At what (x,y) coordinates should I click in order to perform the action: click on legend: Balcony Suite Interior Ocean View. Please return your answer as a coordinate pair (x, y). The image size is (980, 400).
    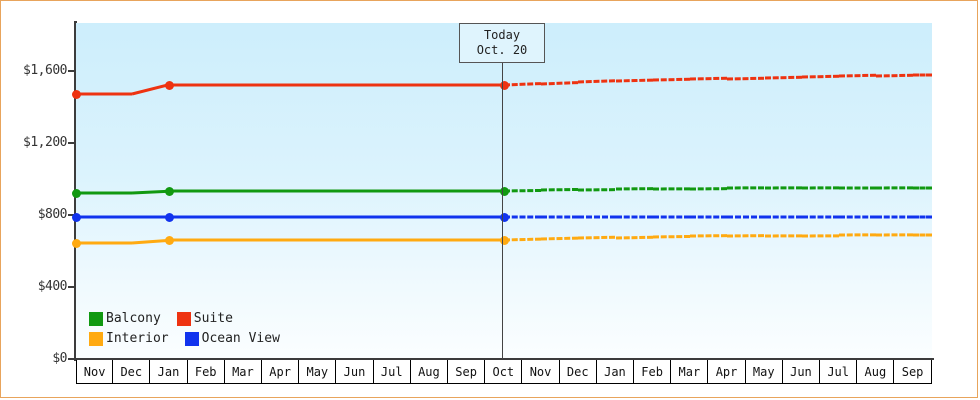
    Looking at the image, I should click on (184, 329).